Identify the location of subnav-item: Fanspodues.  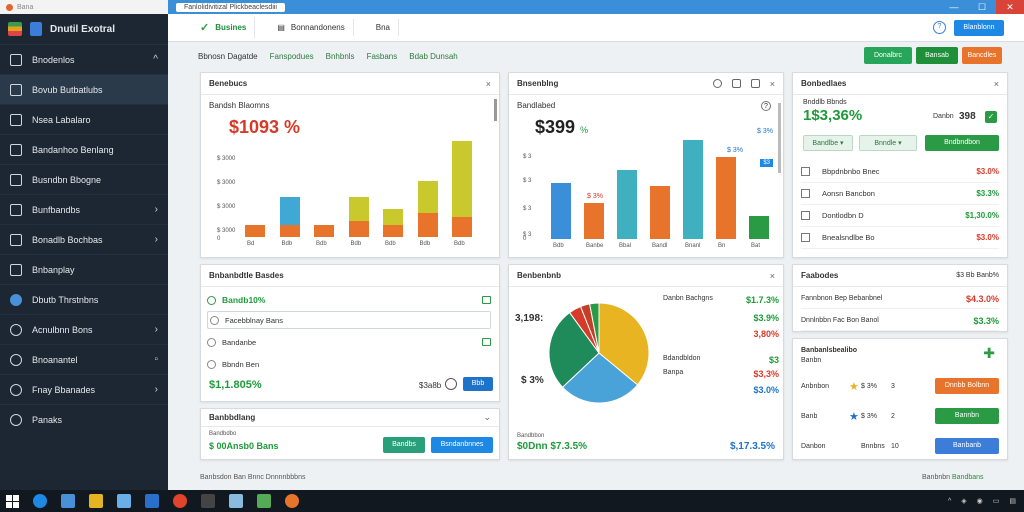
(291, 56).